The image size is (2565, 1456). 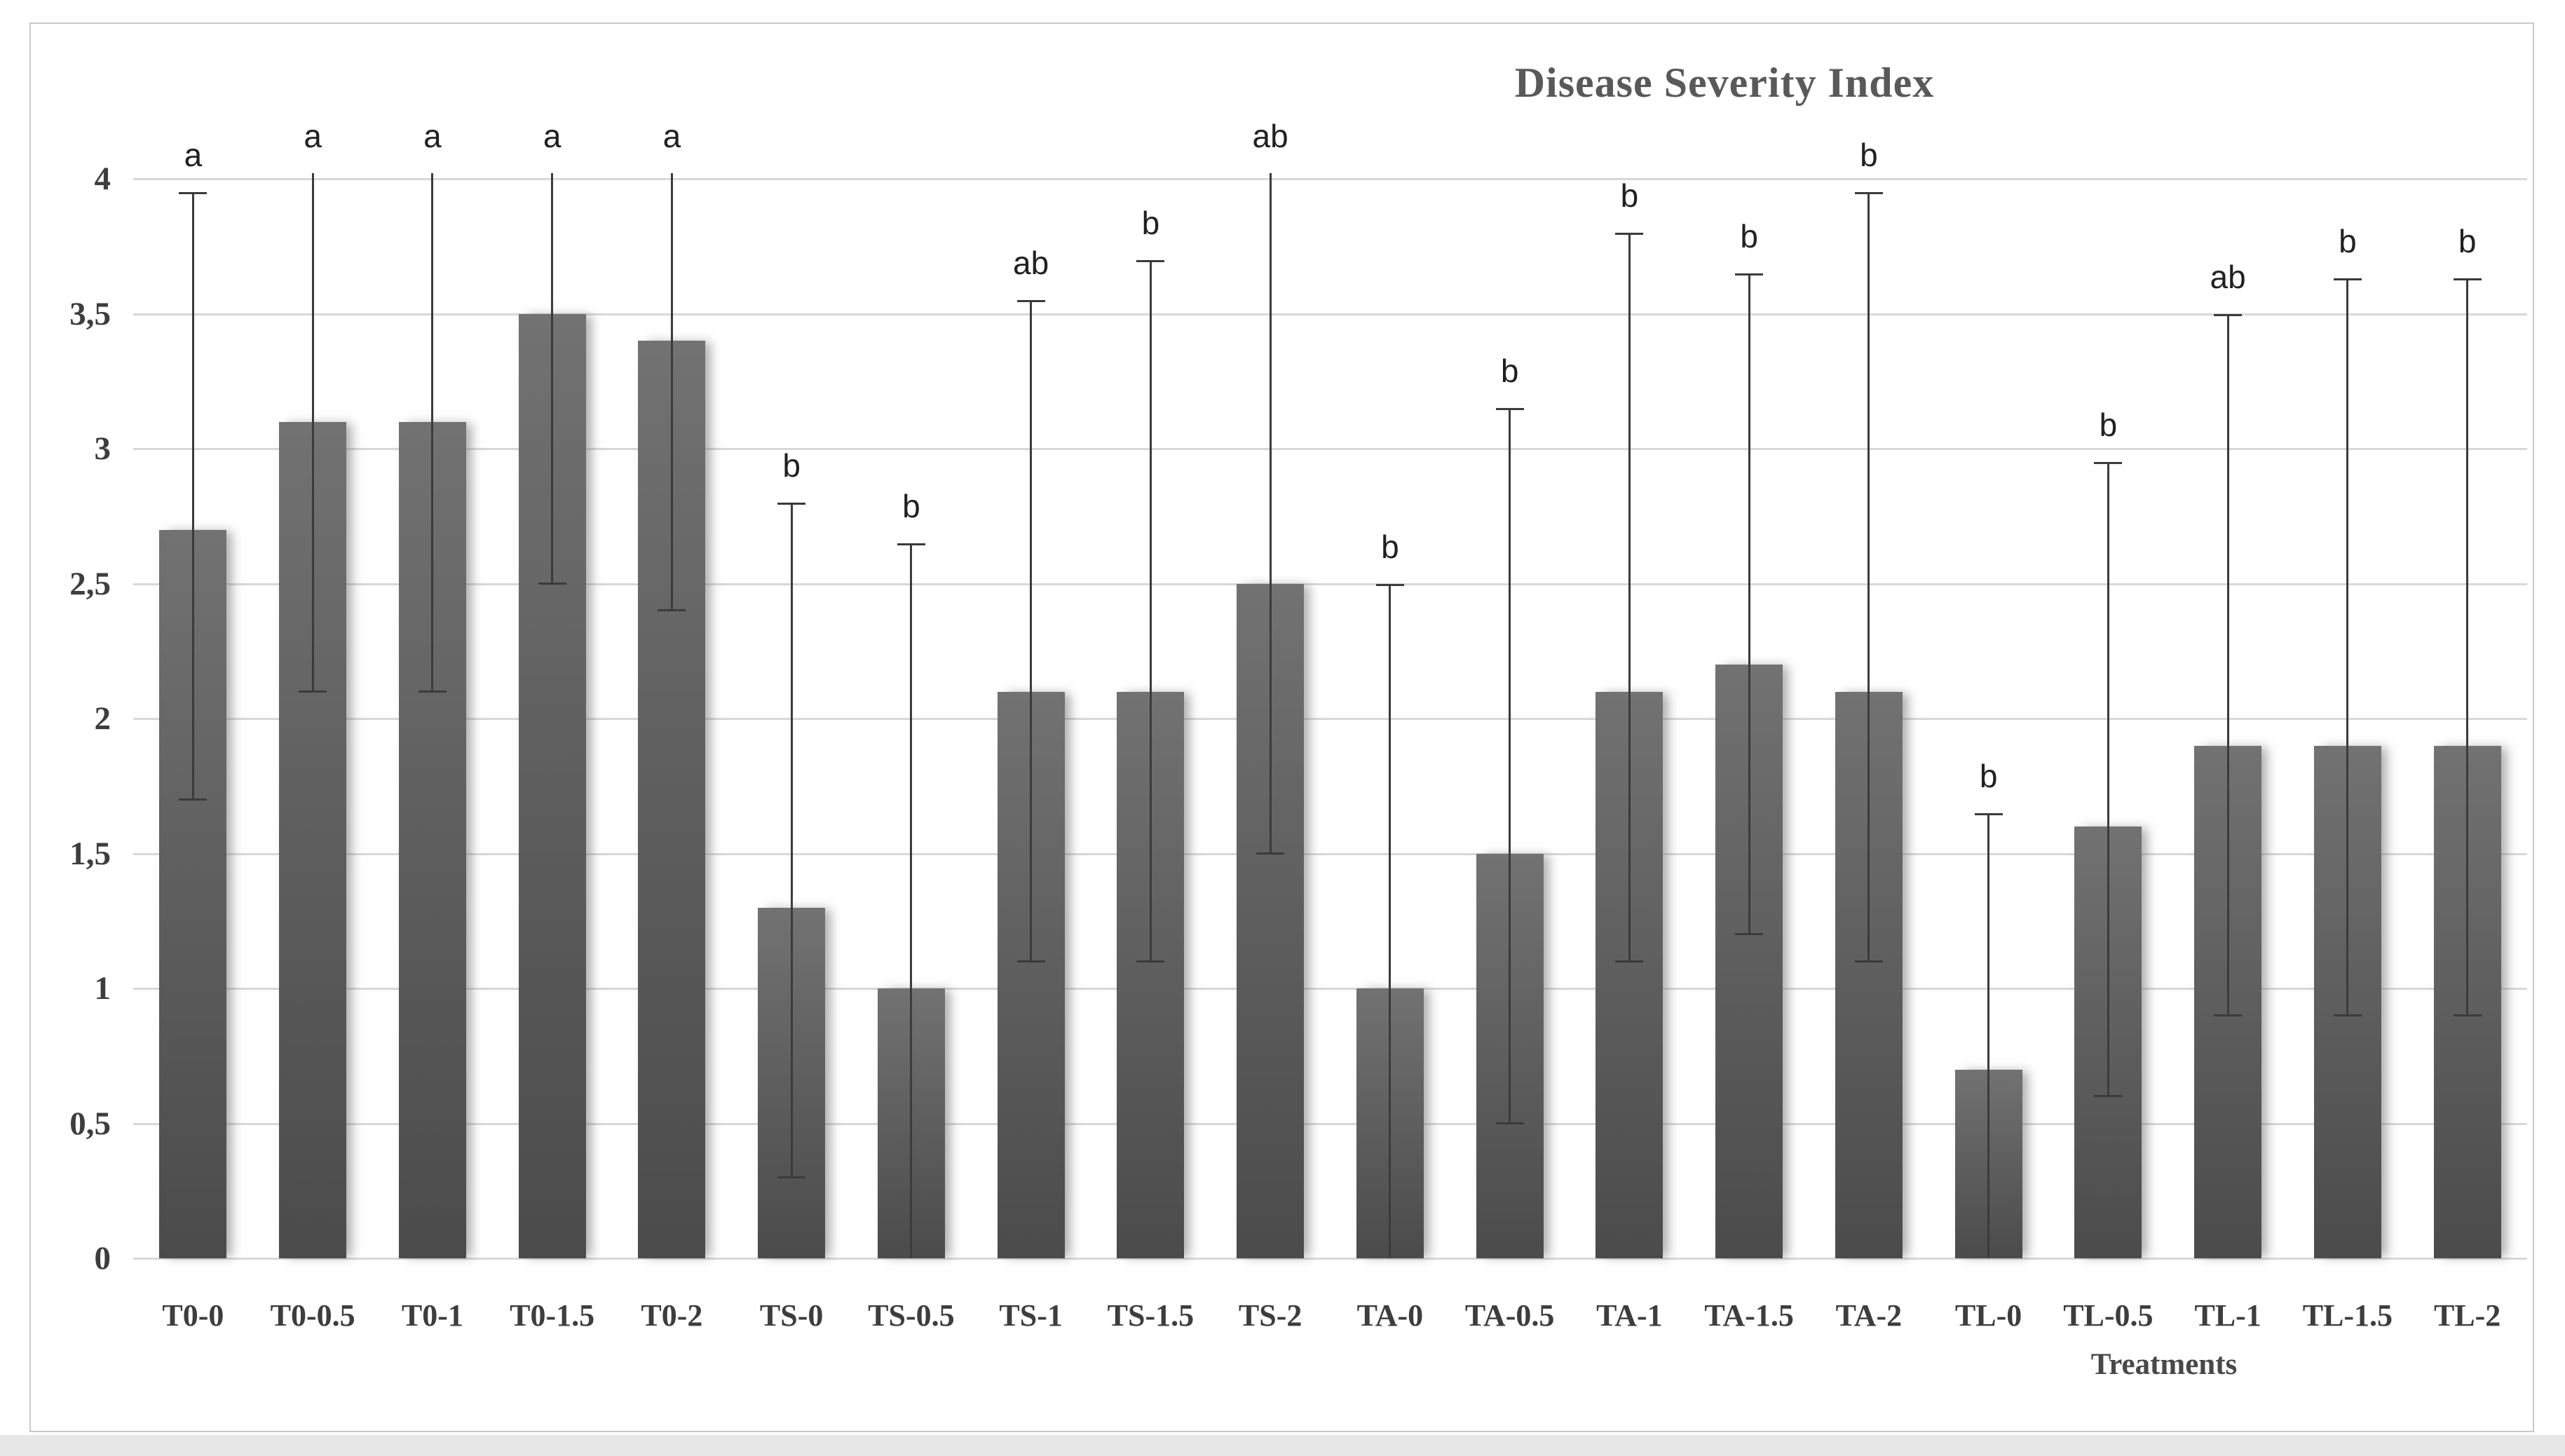 I want to click on x-axis-tick-label-TA-0.5: TA-0.5, so click(x=1509, y=1315).